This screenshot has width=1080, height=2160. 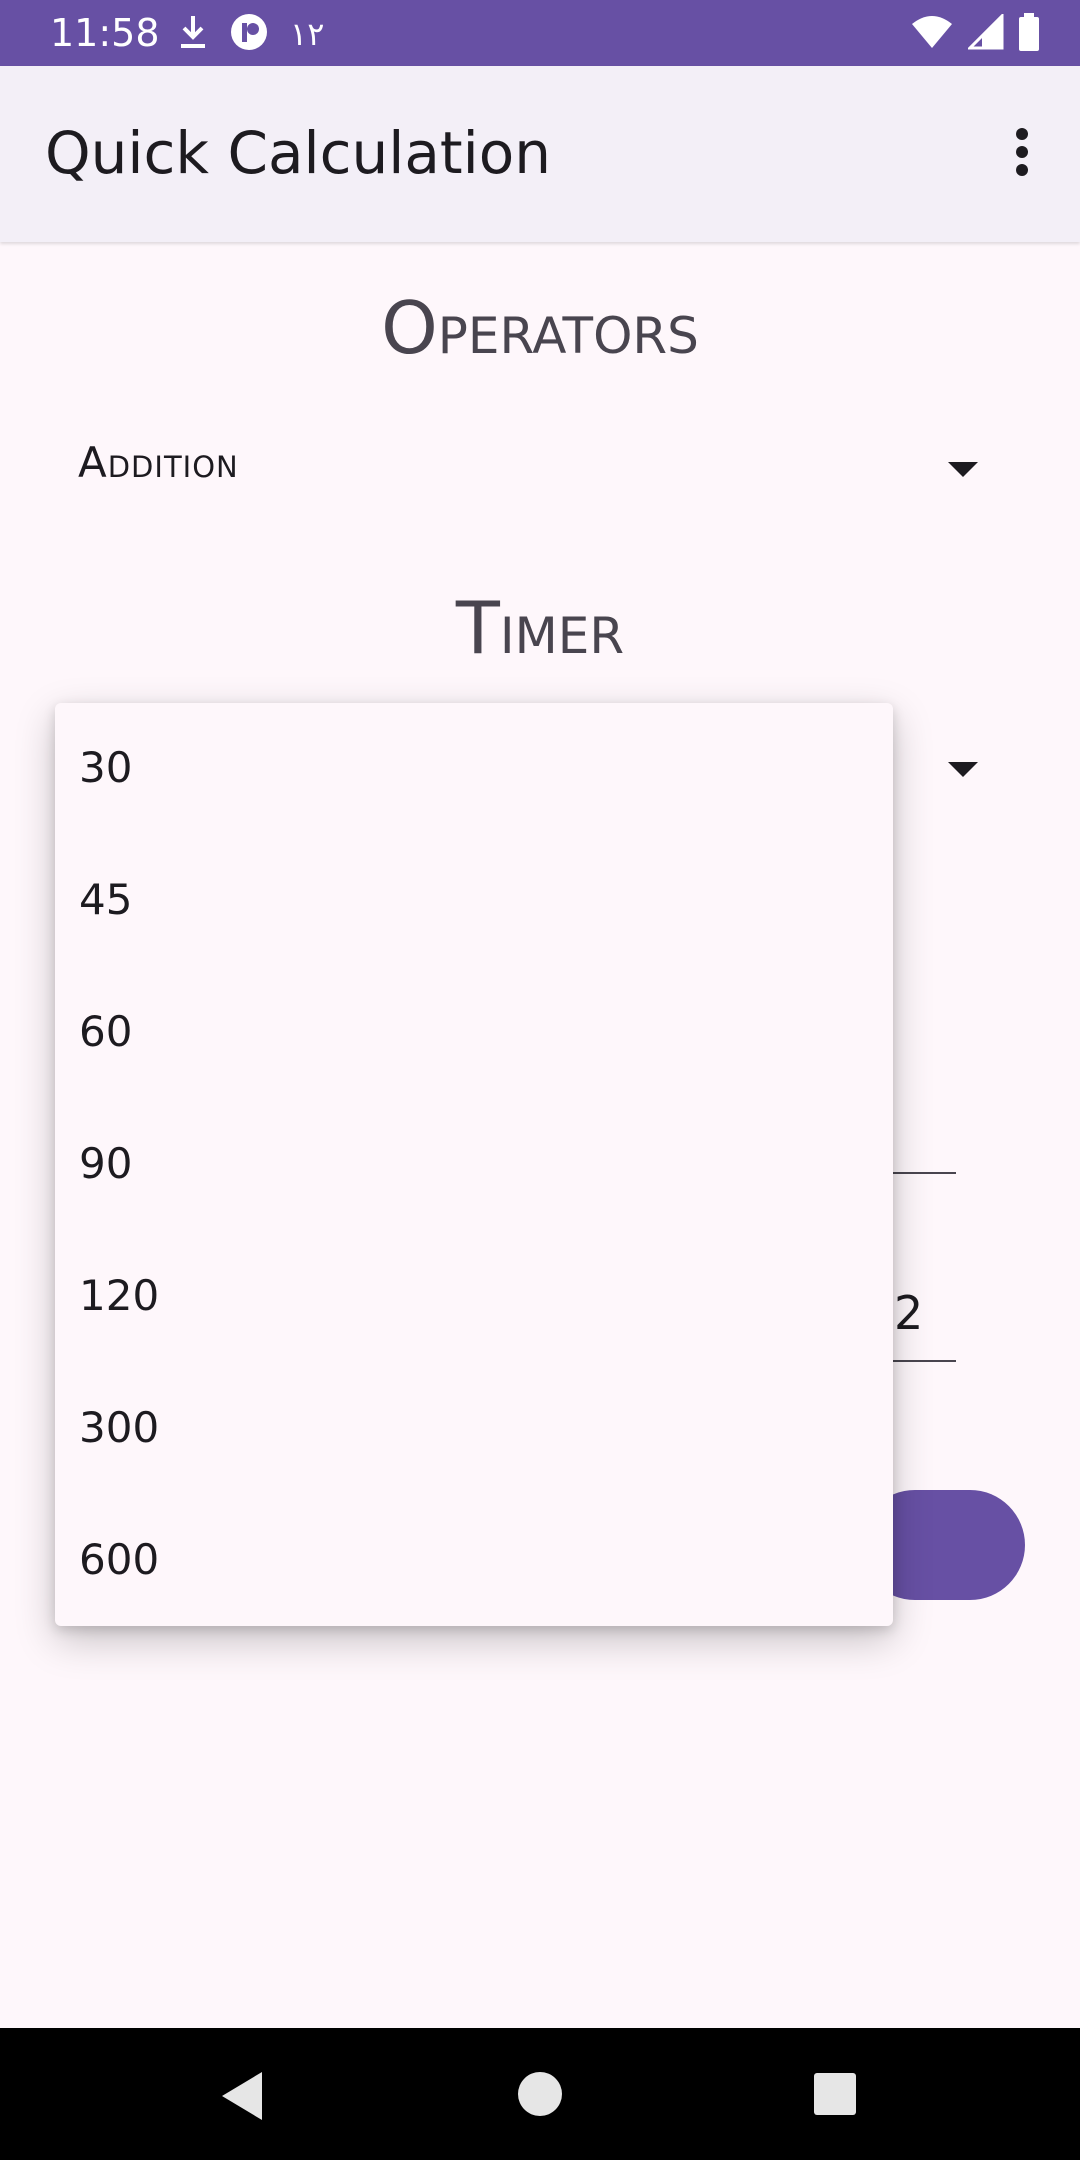 I want to click on dropdown-item-label: 60, so click(x=106, y=1031).